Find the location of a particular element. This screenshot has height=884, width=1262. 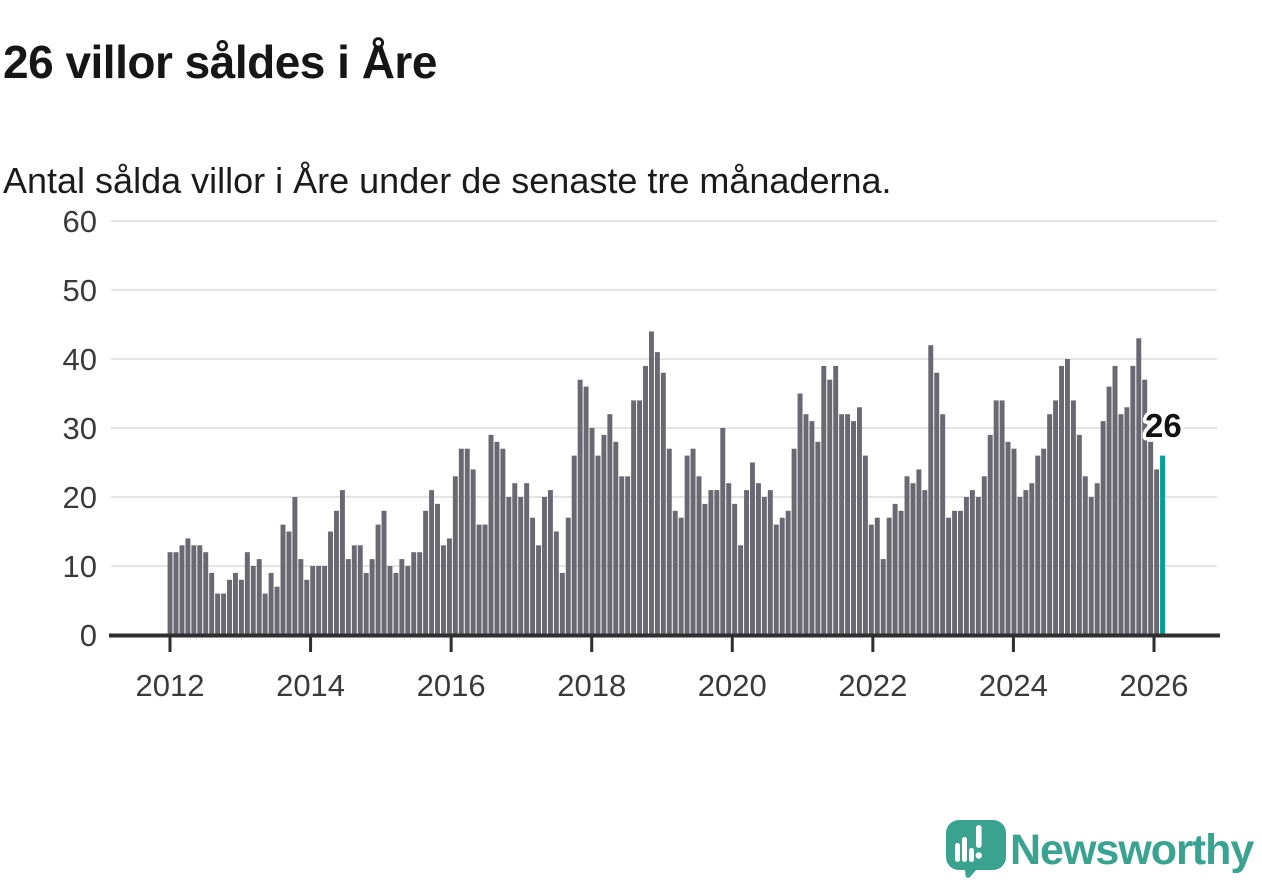

x-tick-label: 2016 is located at coordinates (451, 685).